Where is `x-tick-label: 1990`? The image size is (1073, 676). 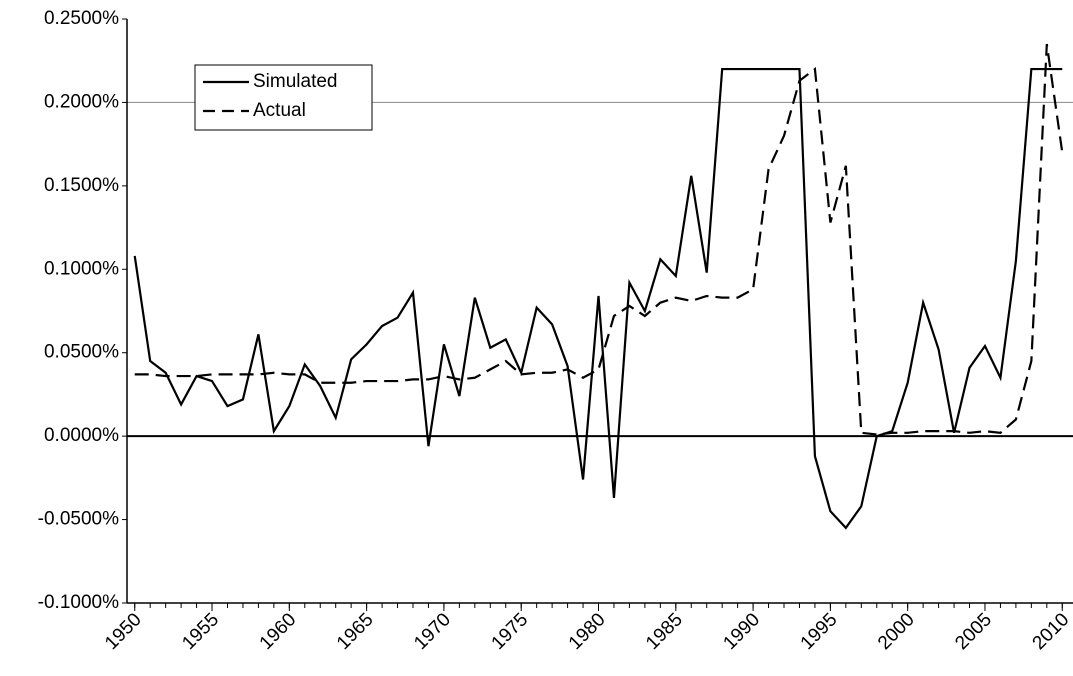
x-tick-label: 1990 is located at coordinates (741, 631).